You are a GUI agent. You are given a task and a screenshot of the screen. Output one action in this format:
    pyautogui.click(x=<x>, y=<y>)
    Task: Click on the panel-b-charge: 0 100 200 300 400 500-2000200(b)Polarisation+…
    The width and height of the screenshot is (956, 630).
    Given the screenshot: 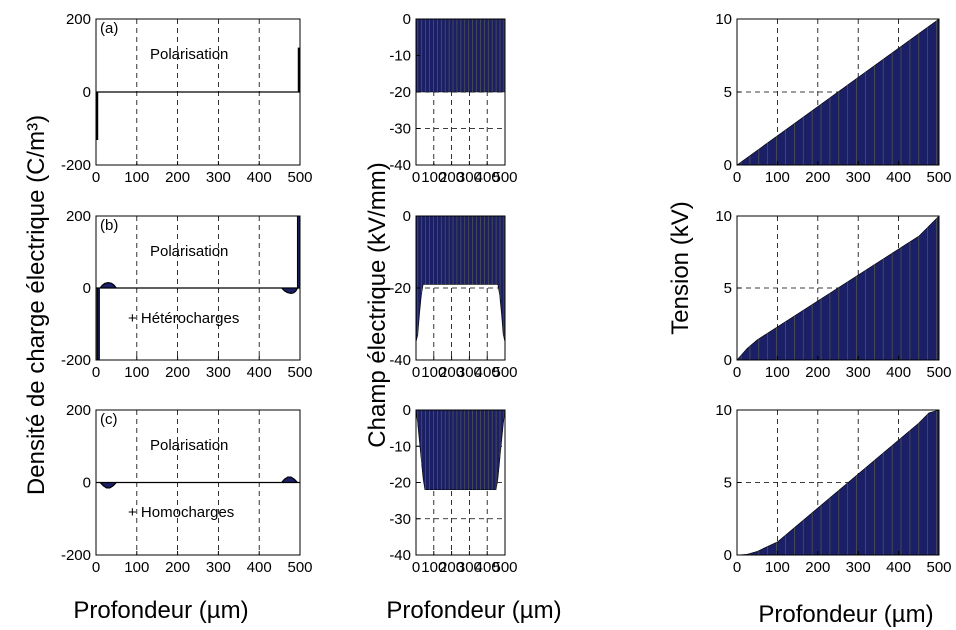 What is the action you would take?
    pyautogui.click(x=187, y=294)
    